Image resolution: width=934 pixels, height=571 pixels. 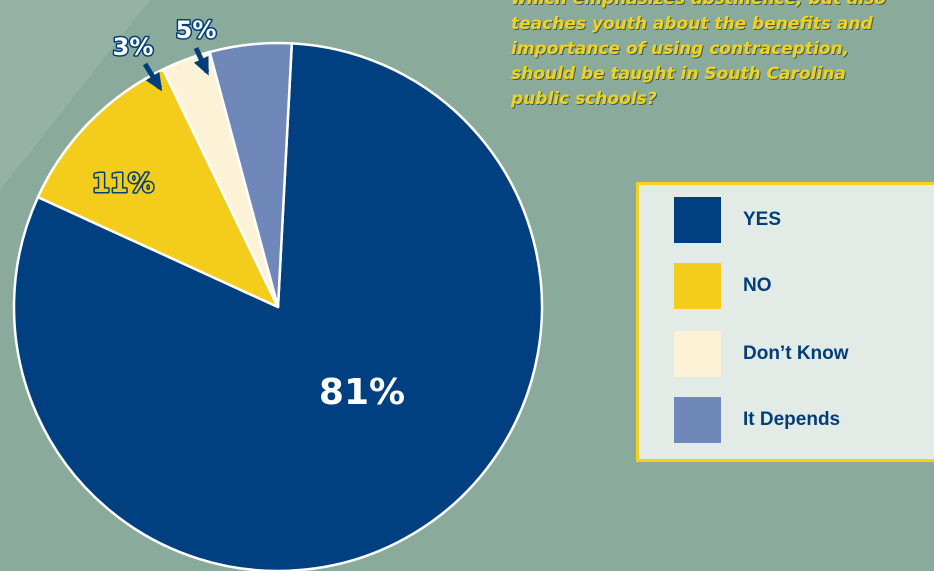 I want to click on legend-swatch-dont-know, so click(x=697, y=354).